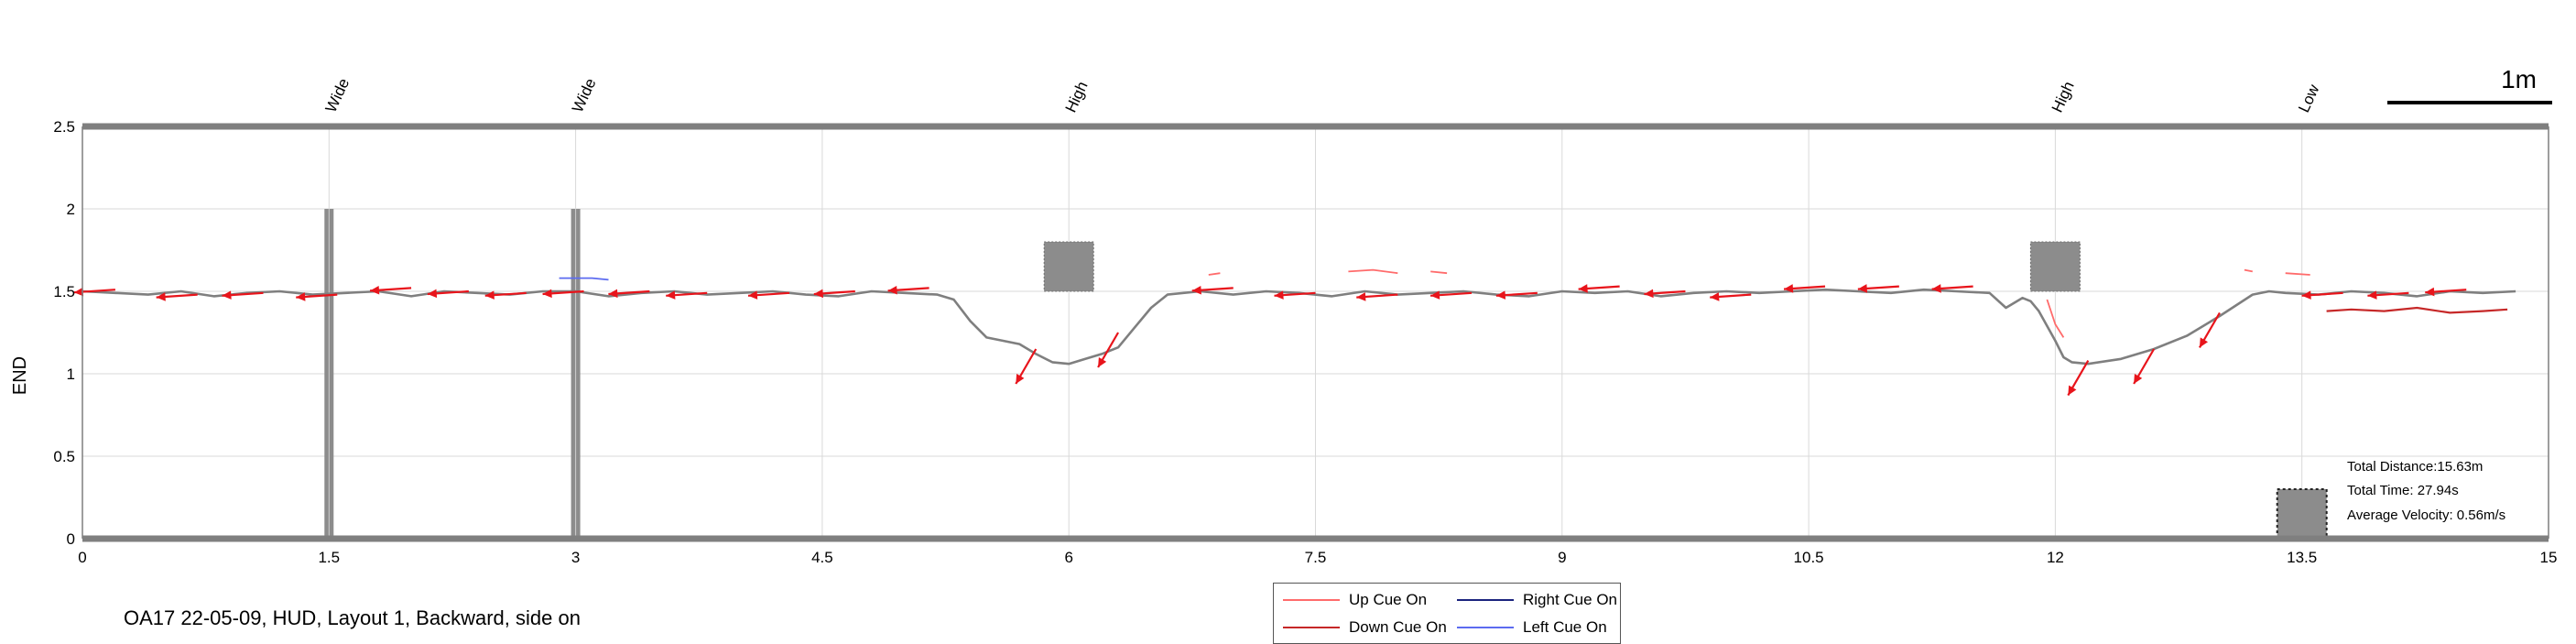 This screenshot has height=644, width=2576. Describe the element at coordinates (2403, 491) in the screenshot. I see `total-time: Total Time: 27.94s` at that location.